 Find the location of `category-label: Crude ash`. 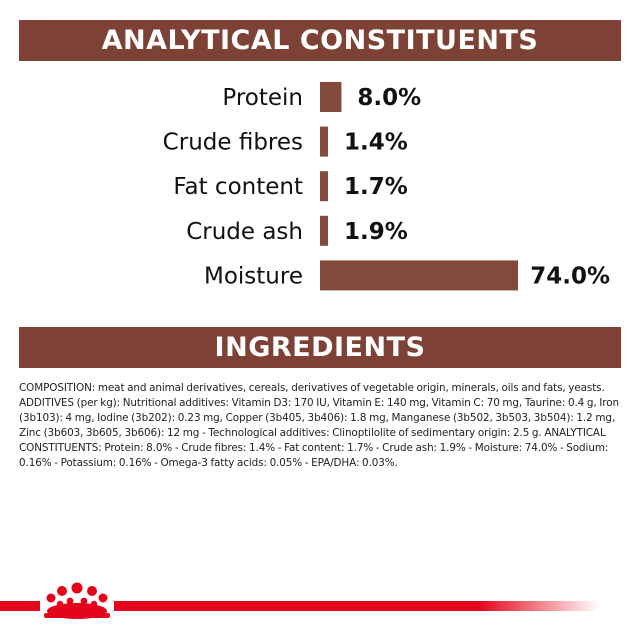

category-label: Crude ash is located at coordinates (244, 232).